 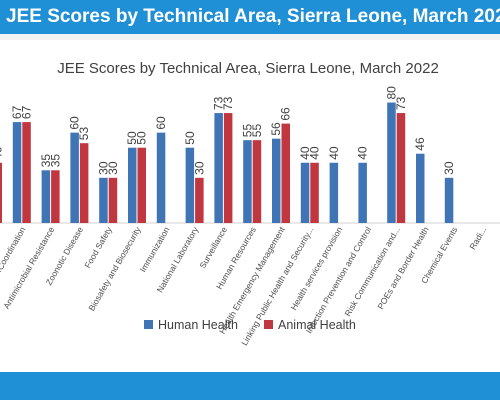 What do you see at coordinates (84, 134) in the screenshot?
I see `bar-value-label: 53` at bounding box center [84, 134].